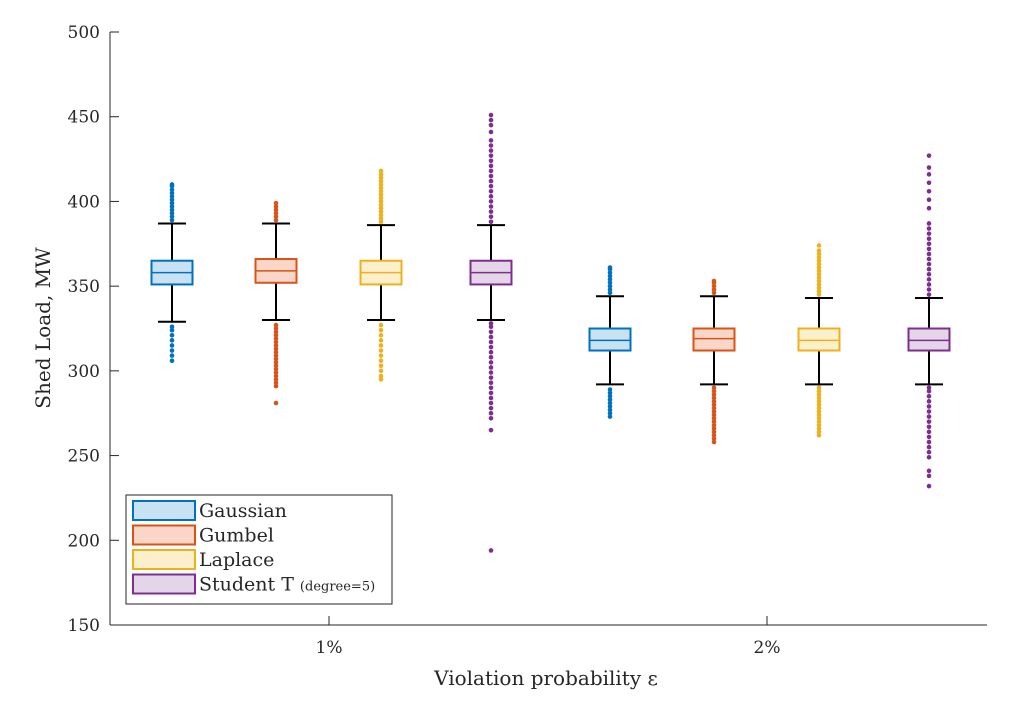 The image size is (1024, 713). Describe the element at coordinates (84, 202) in the screenshot. I see `y-tick-label: 400` at that location.